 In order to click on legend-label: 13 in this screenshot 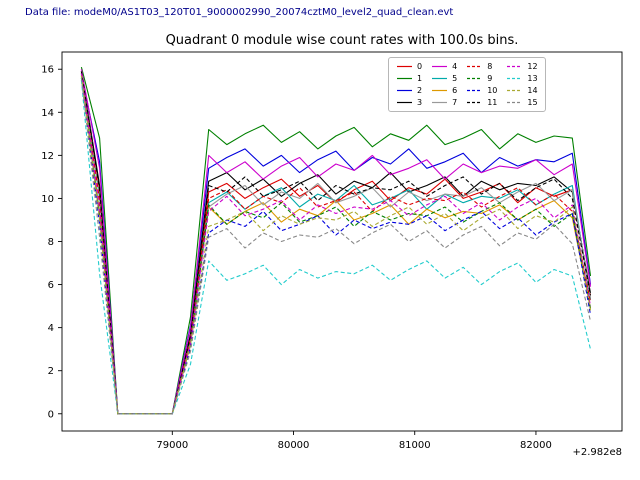, I will do `click(532, 78)`.